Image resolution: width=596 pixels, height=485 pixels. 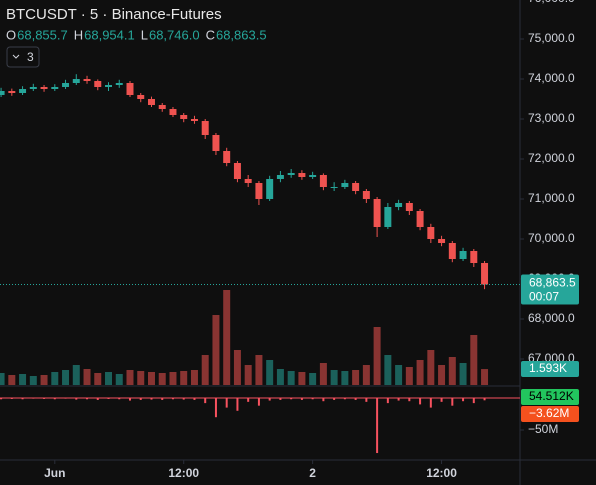 What do you see at coordinates (42, 34) in the screenshot?
I see `ohlc-value: 68,855.7` at bounding box center [42, 34].